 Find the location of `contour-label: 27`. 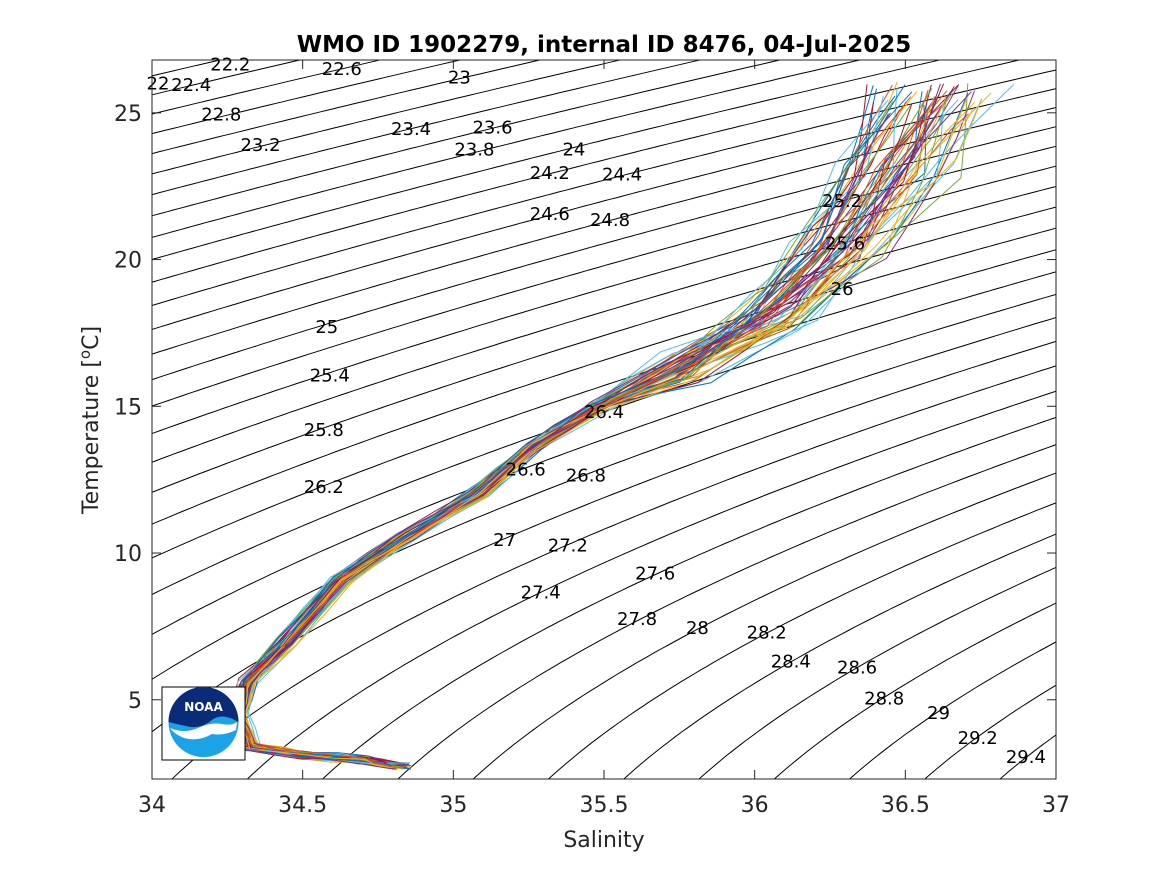

contour-label: 27 is located at coordinates (504, 540).